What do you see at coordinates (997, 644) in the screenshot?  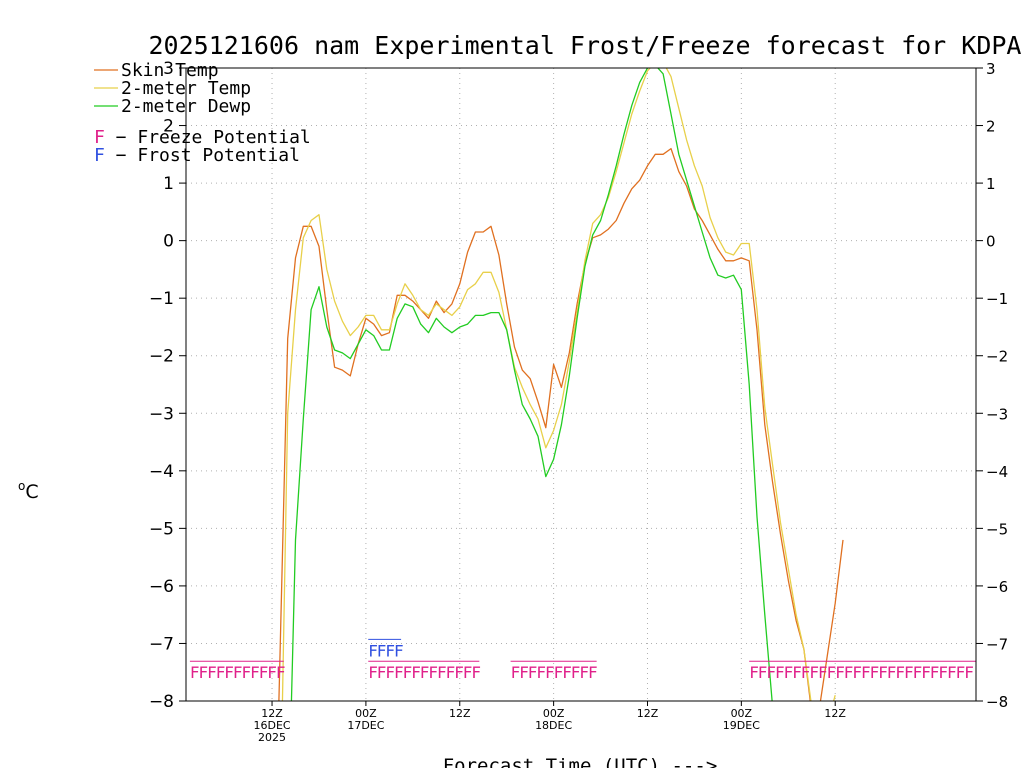 I see `y-tick-label-right: −7` at bounding box center [997, 644].